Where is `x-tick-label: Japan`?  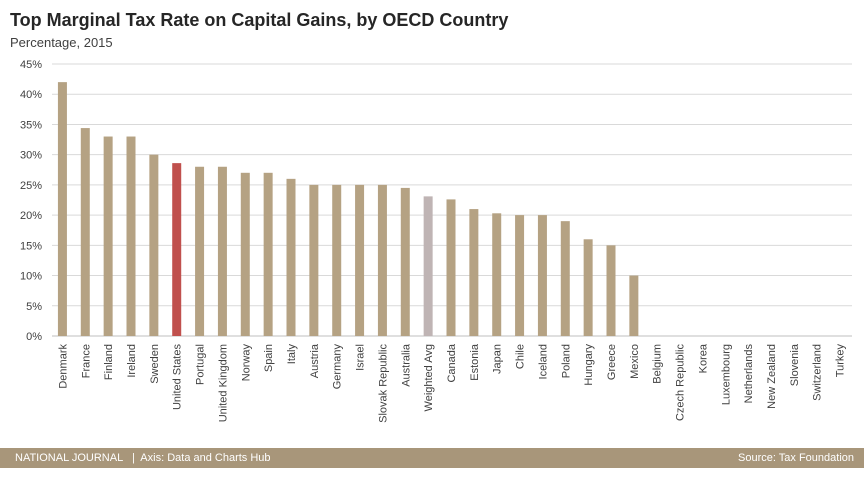
x-tick-label: Japan is located at coordinates (498, 359).